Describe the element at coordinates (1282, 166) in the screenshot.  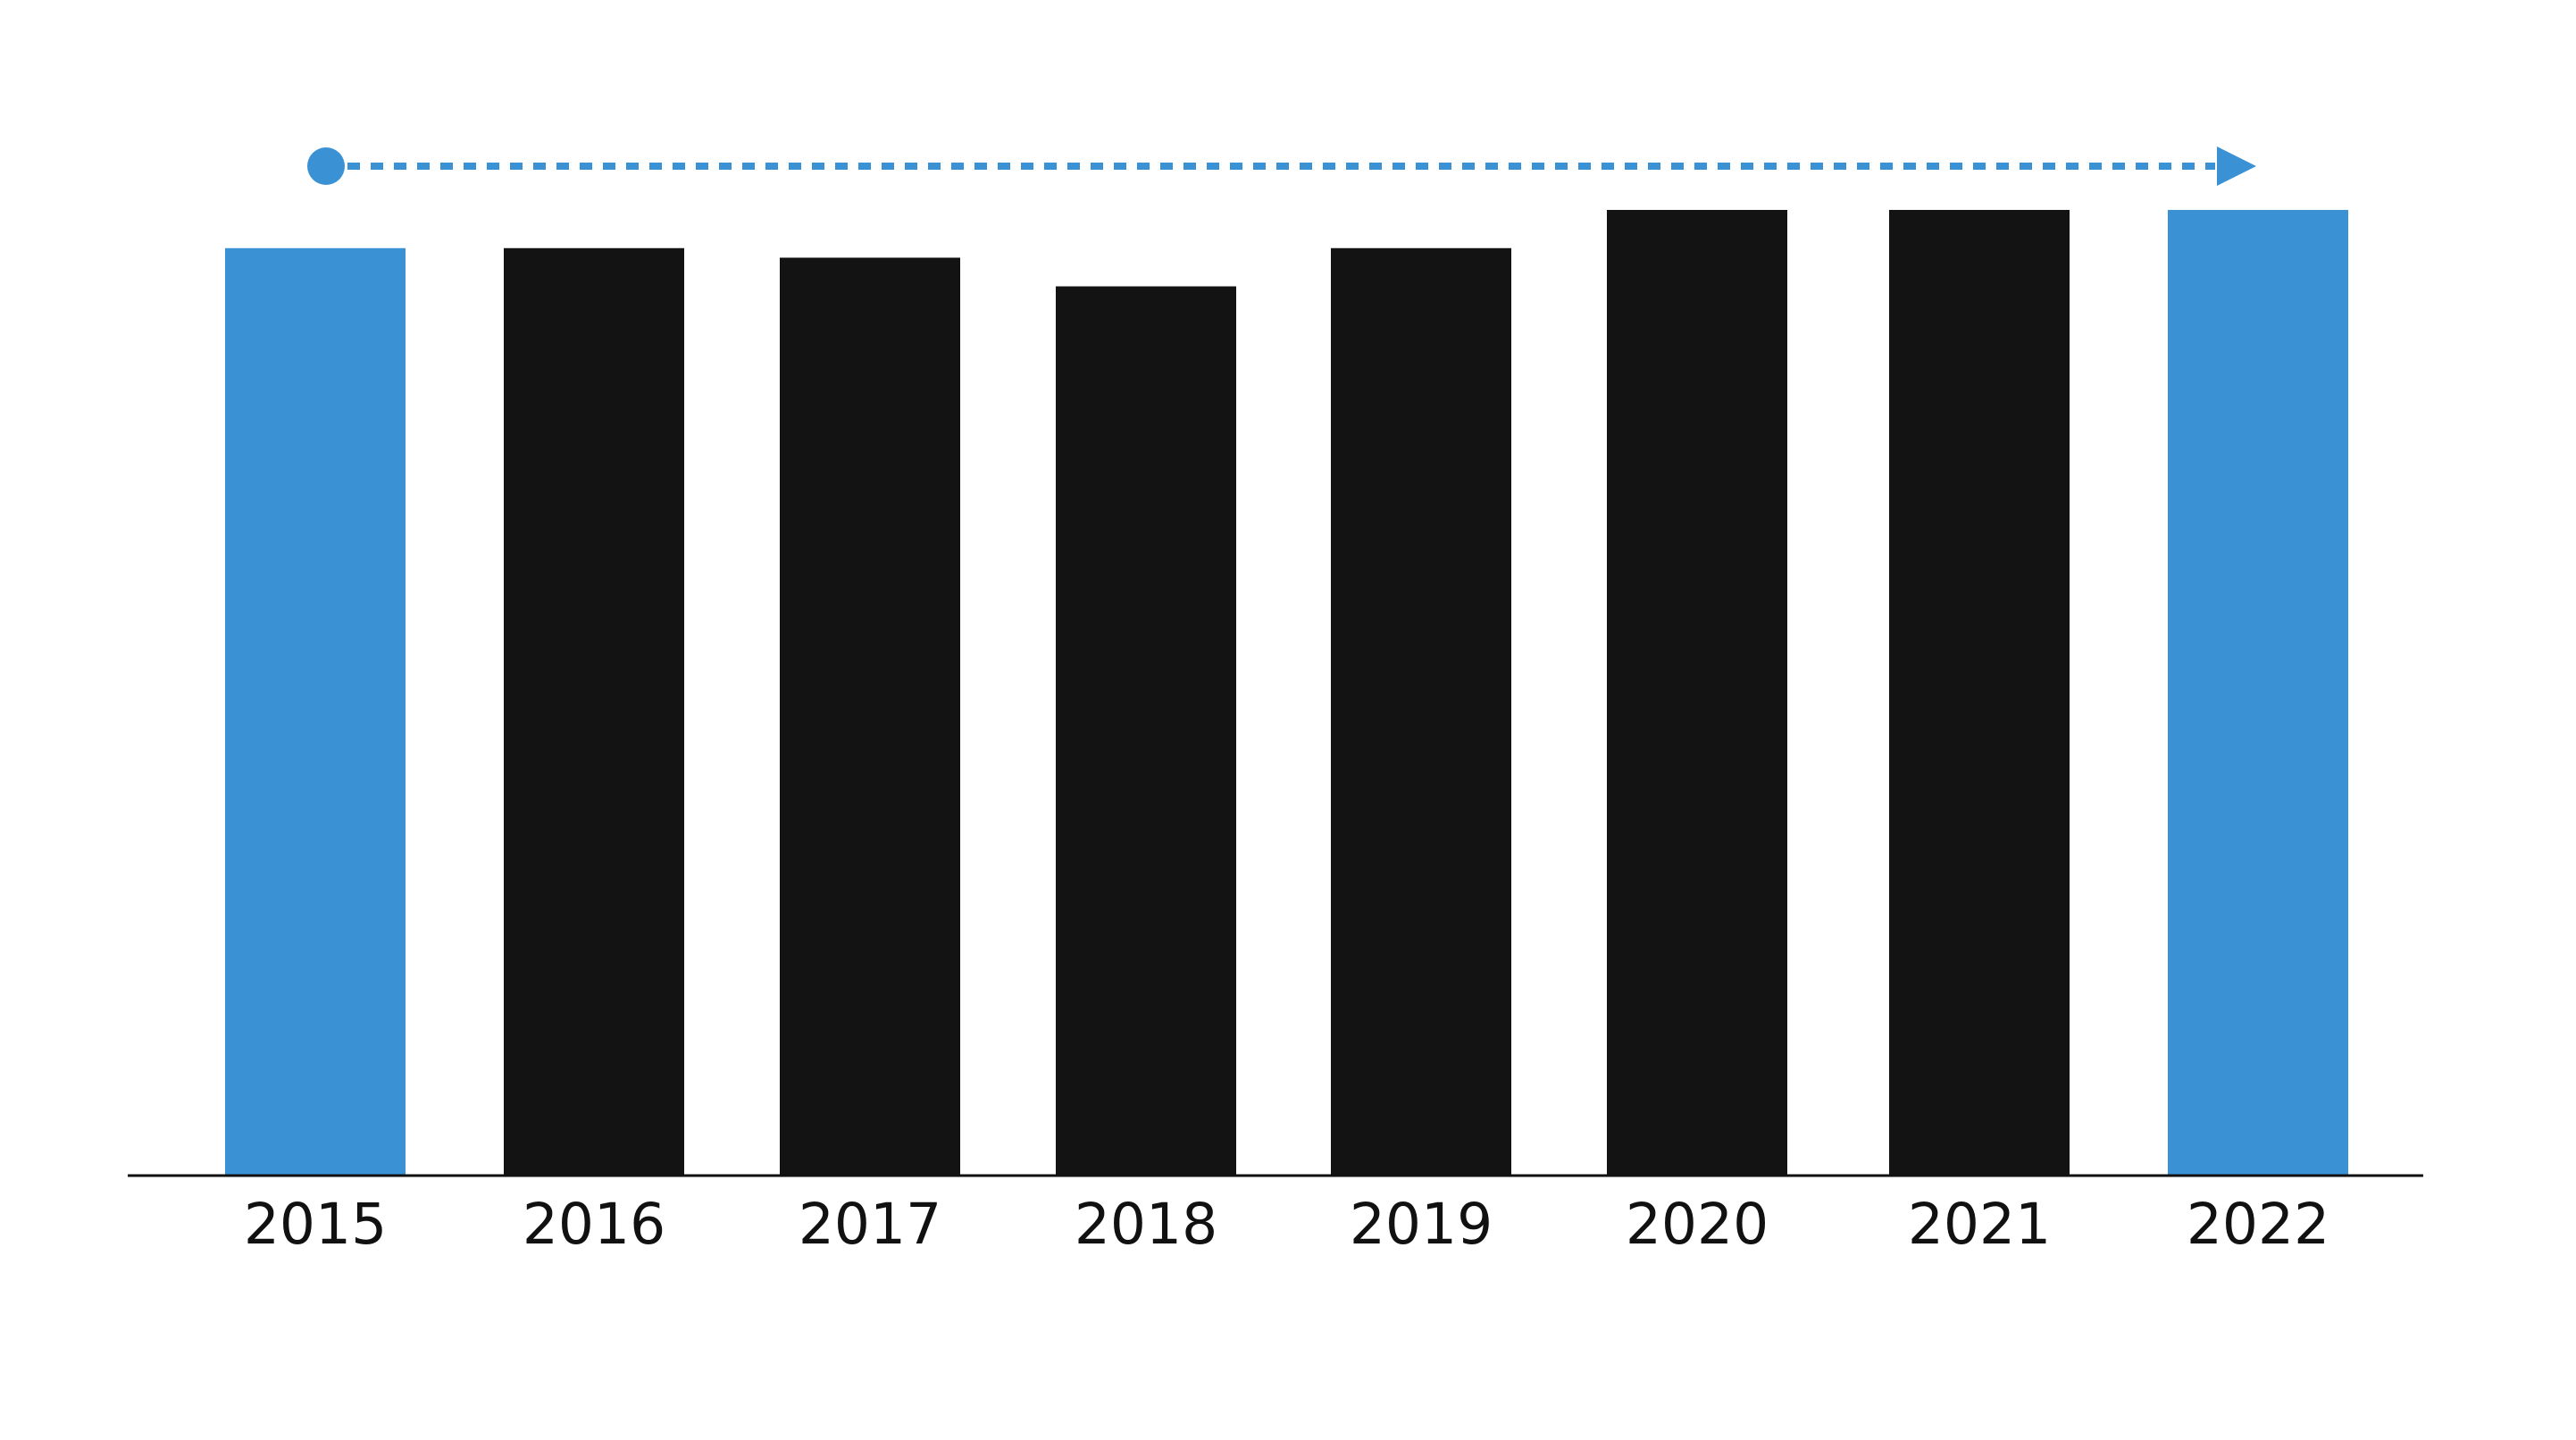
I see `trend-arrow-annotation` at that location.